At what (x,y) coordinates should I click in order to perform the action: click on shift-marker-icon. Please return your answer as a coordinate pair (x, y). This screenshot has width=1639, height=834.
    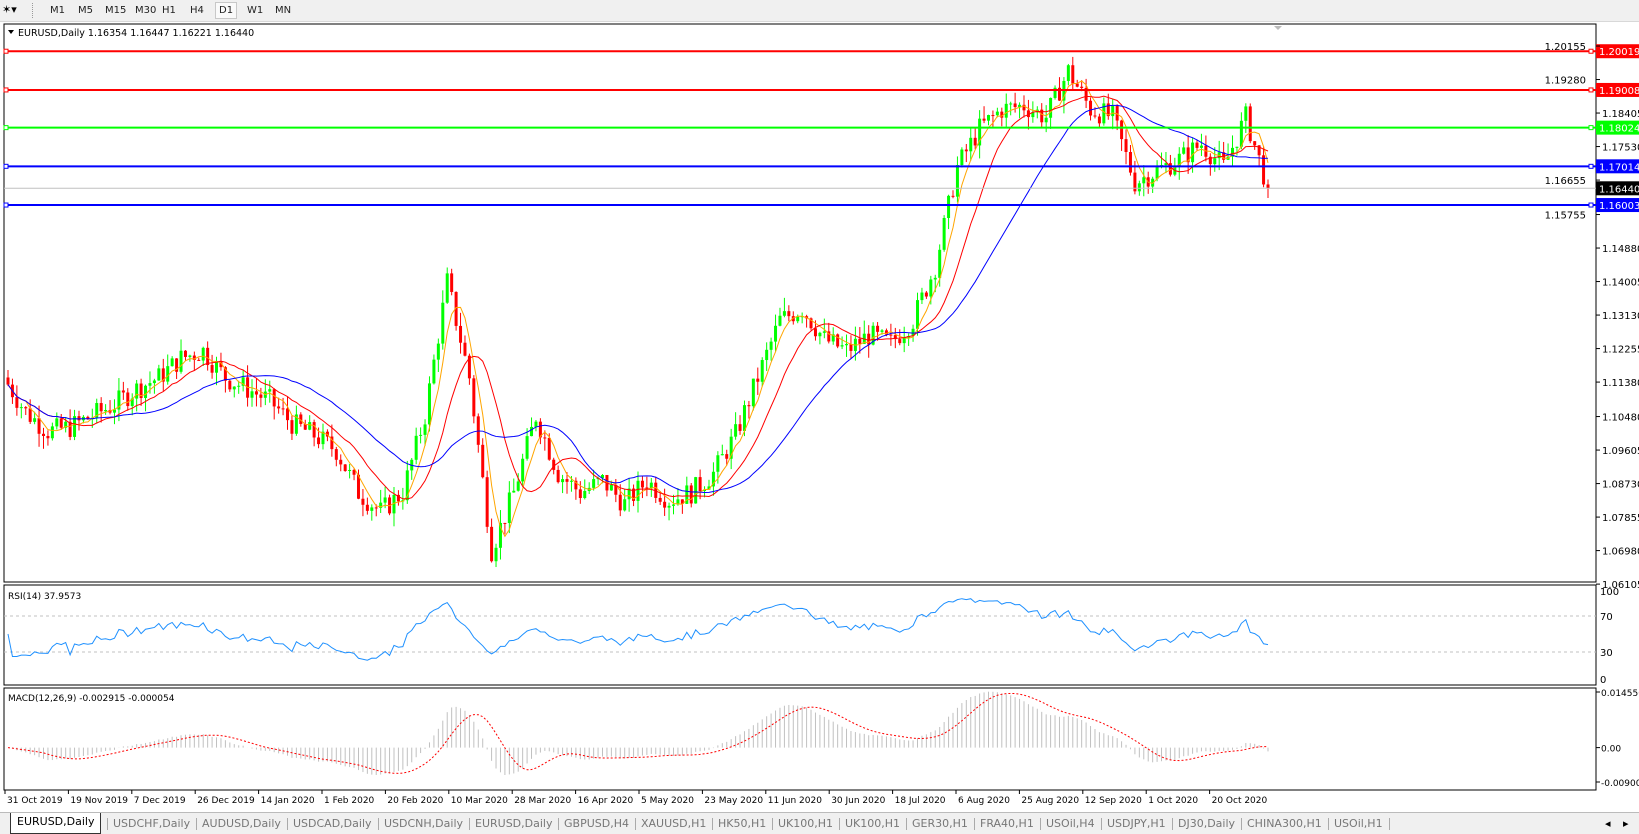
    Looking at the image, I should click on (1278, 28).